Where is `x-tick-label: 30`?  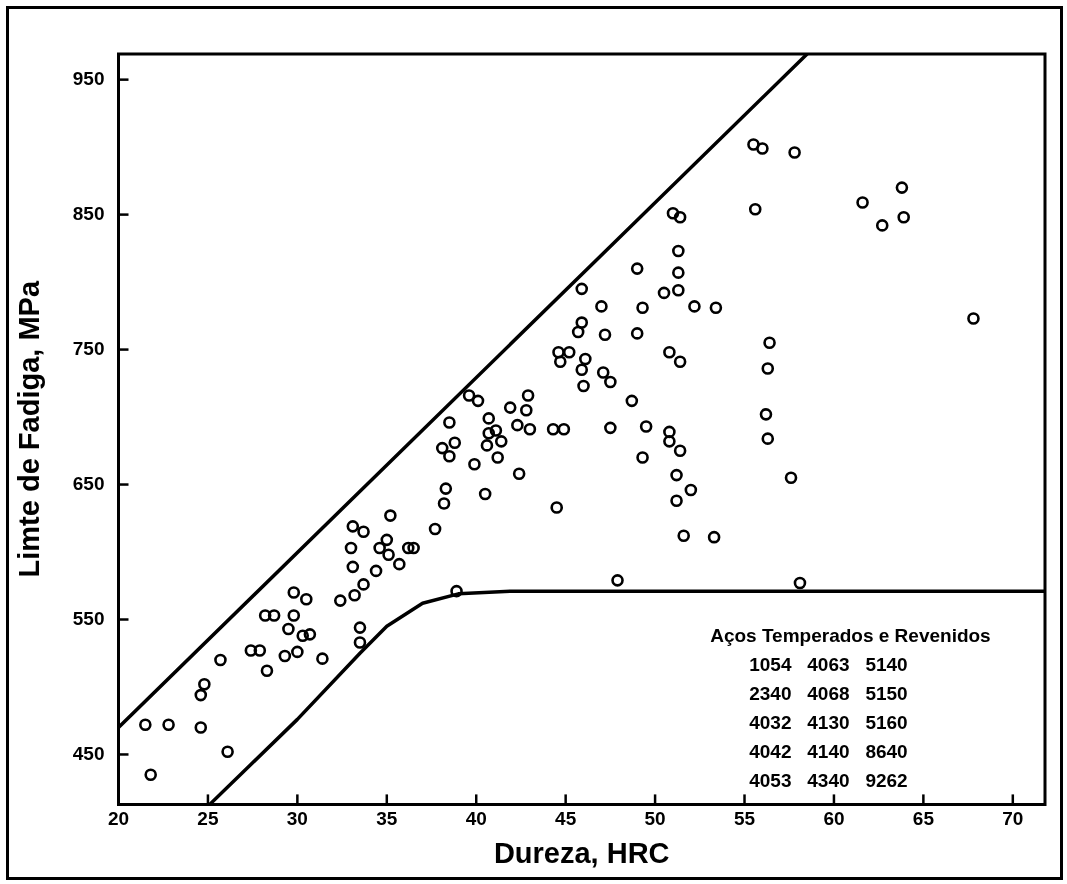 x-tick-label: 30 is located at coordinates (297, 819).